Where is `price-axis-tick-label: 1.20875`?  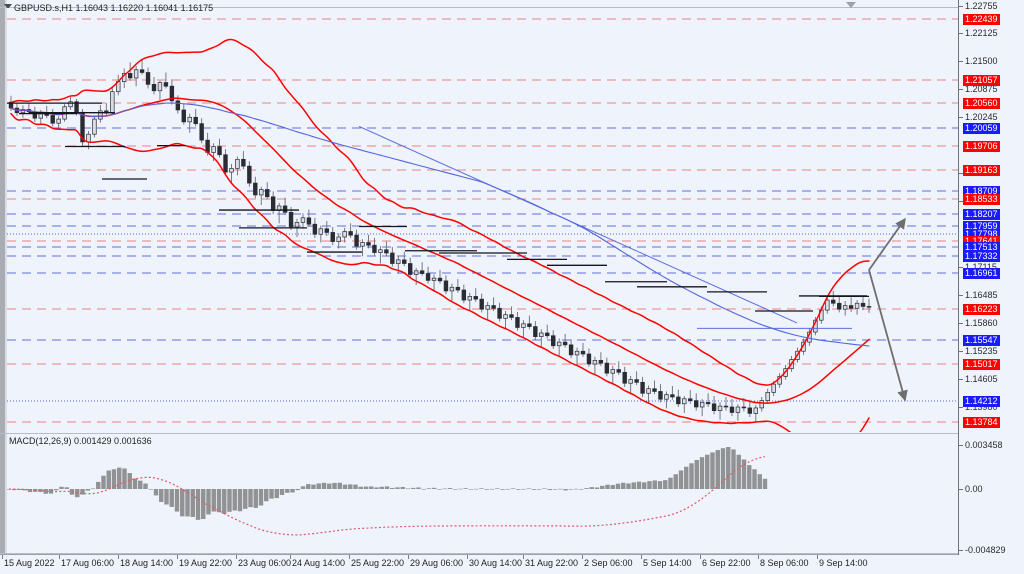
price-axis-tick-label: 1.20875 is located at coordinates (981, 89).